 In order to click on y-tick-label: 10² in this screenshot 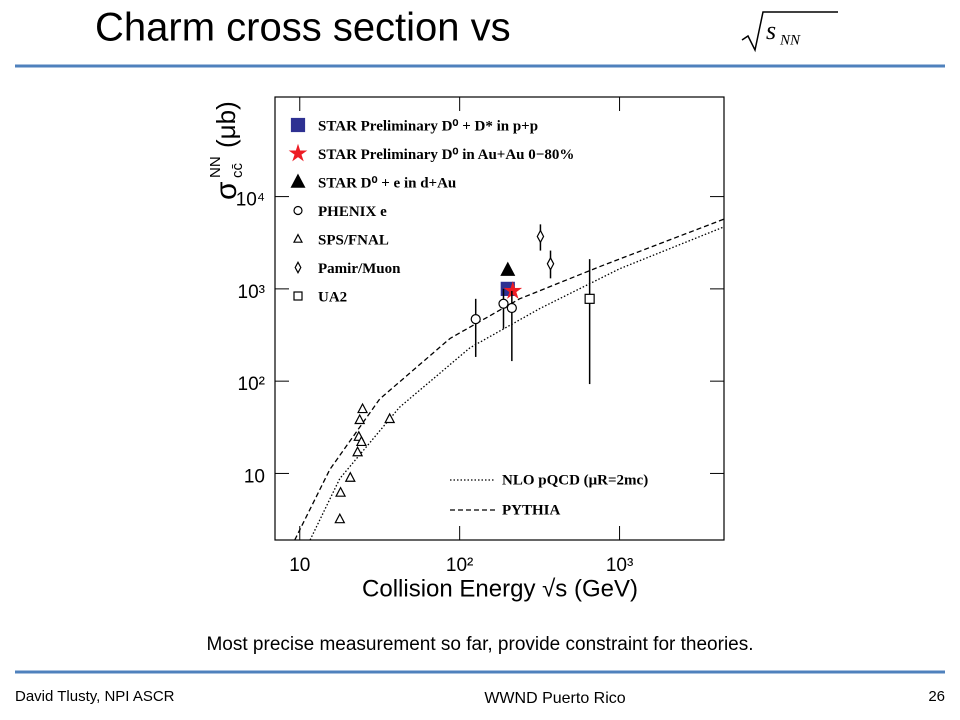, I will do `click(251, 384)`.